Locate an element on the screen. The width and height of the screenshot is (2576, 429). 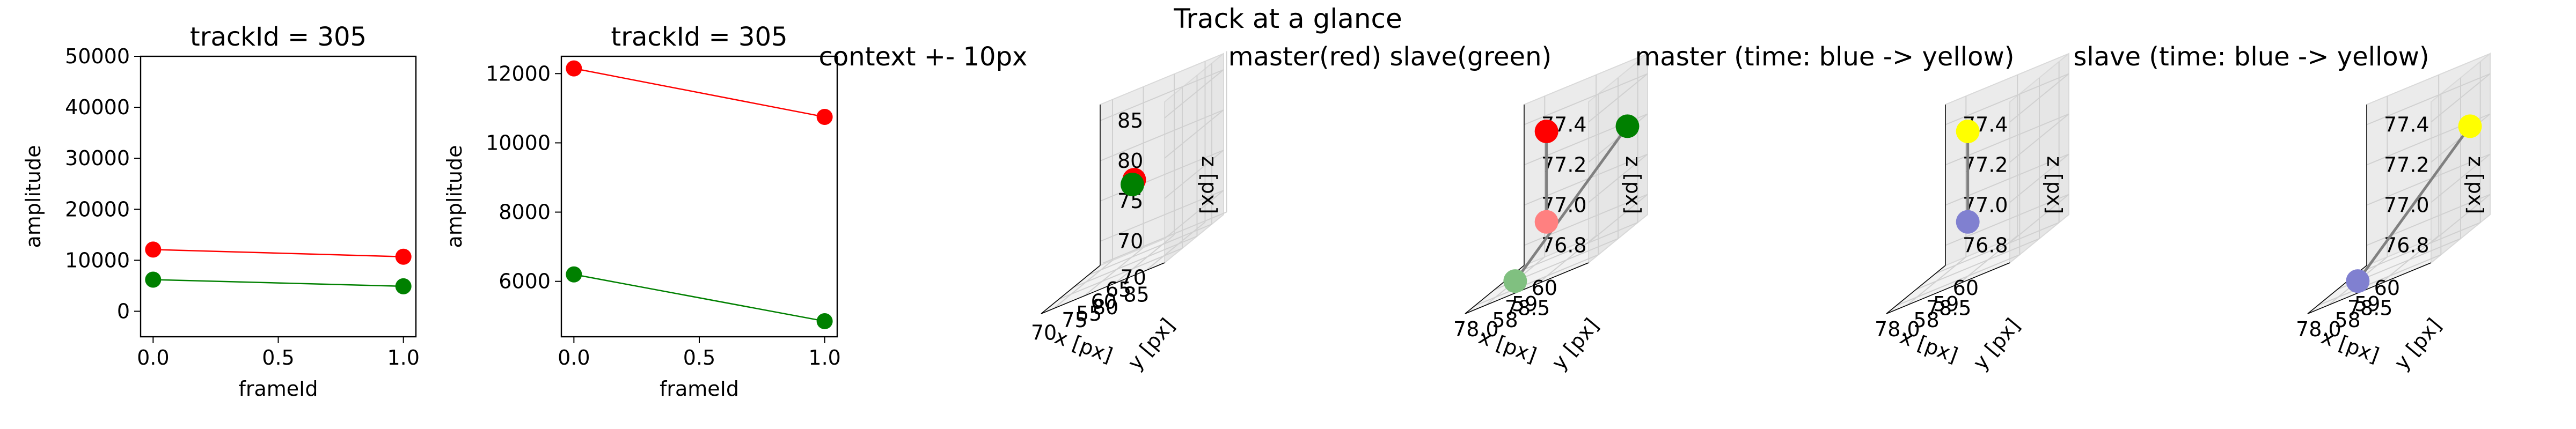
y-tick-label: 12000 is located at coordinates (518, 73).